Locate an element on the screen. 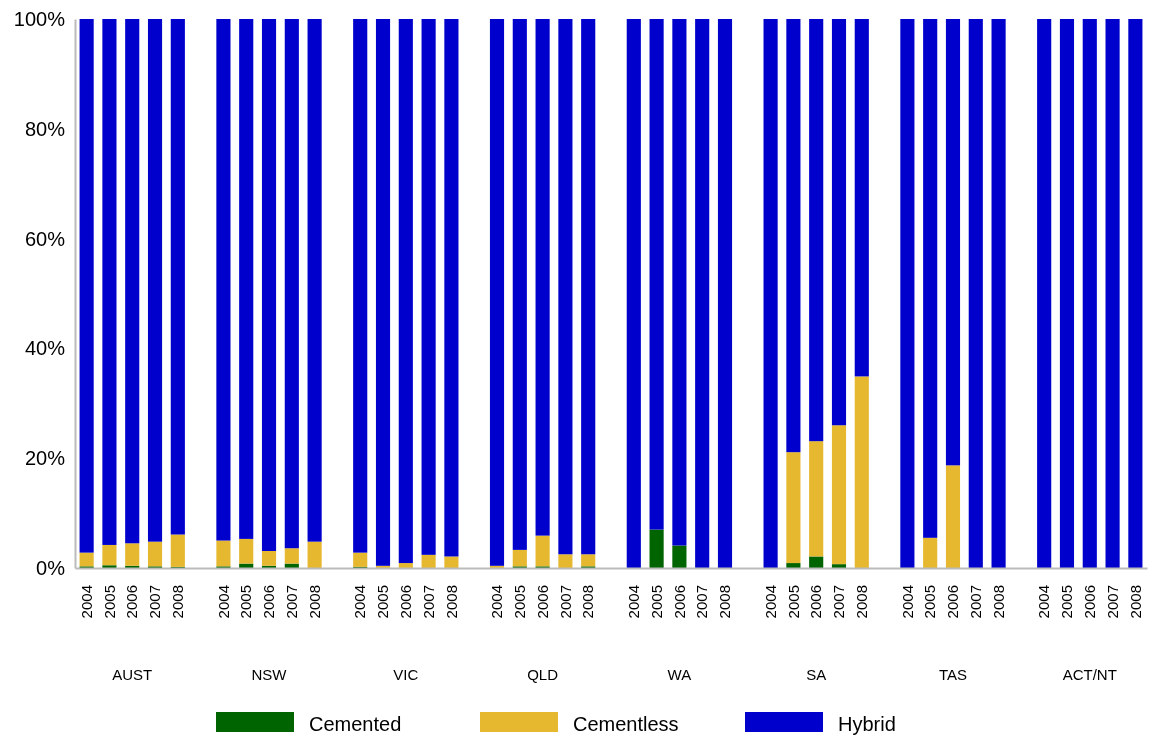 The width and height of the screenshot is (1152, 740). y-tick-label: 100% is located at coordinates (39, 18).